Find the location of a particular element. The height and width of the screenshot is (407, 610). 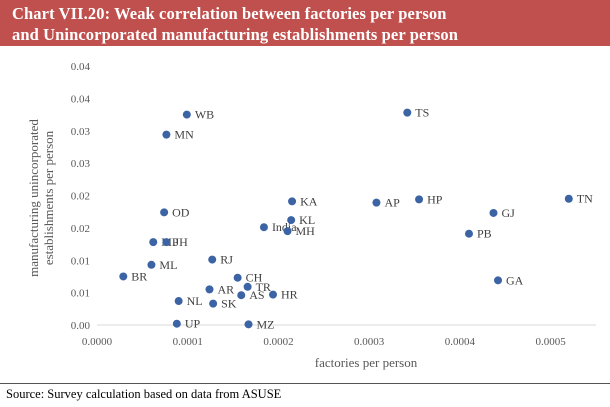

data-point-pb: PB is located at coordinates (478, 234).